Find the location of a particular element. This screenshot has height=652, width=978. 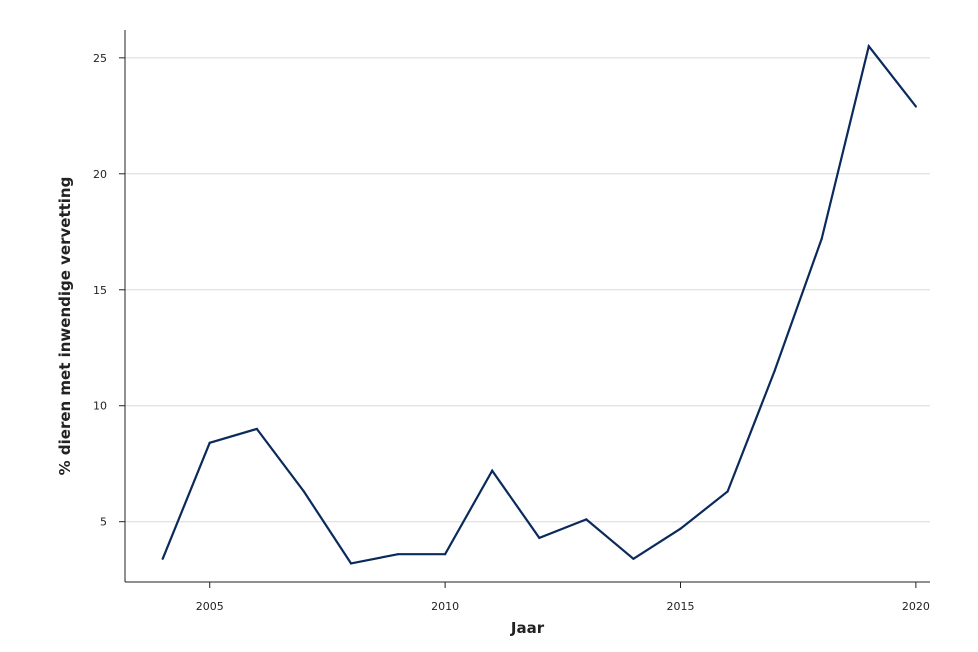

y-tick-label: 20 is located at coordinates (100, 174).